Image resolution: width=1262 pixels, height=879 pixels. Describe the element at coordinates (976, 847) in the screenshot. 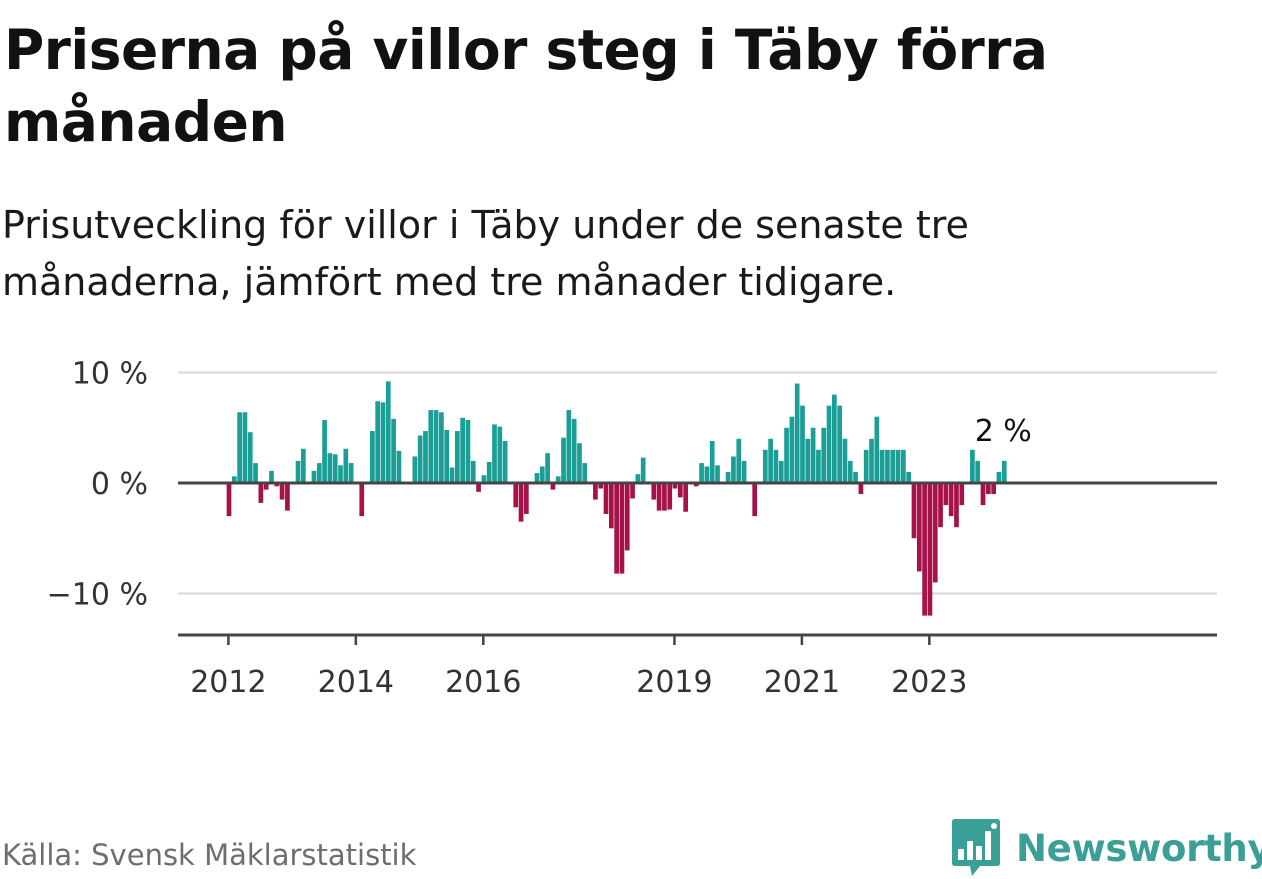

I see `bar-chart-badge-icon` at that location.